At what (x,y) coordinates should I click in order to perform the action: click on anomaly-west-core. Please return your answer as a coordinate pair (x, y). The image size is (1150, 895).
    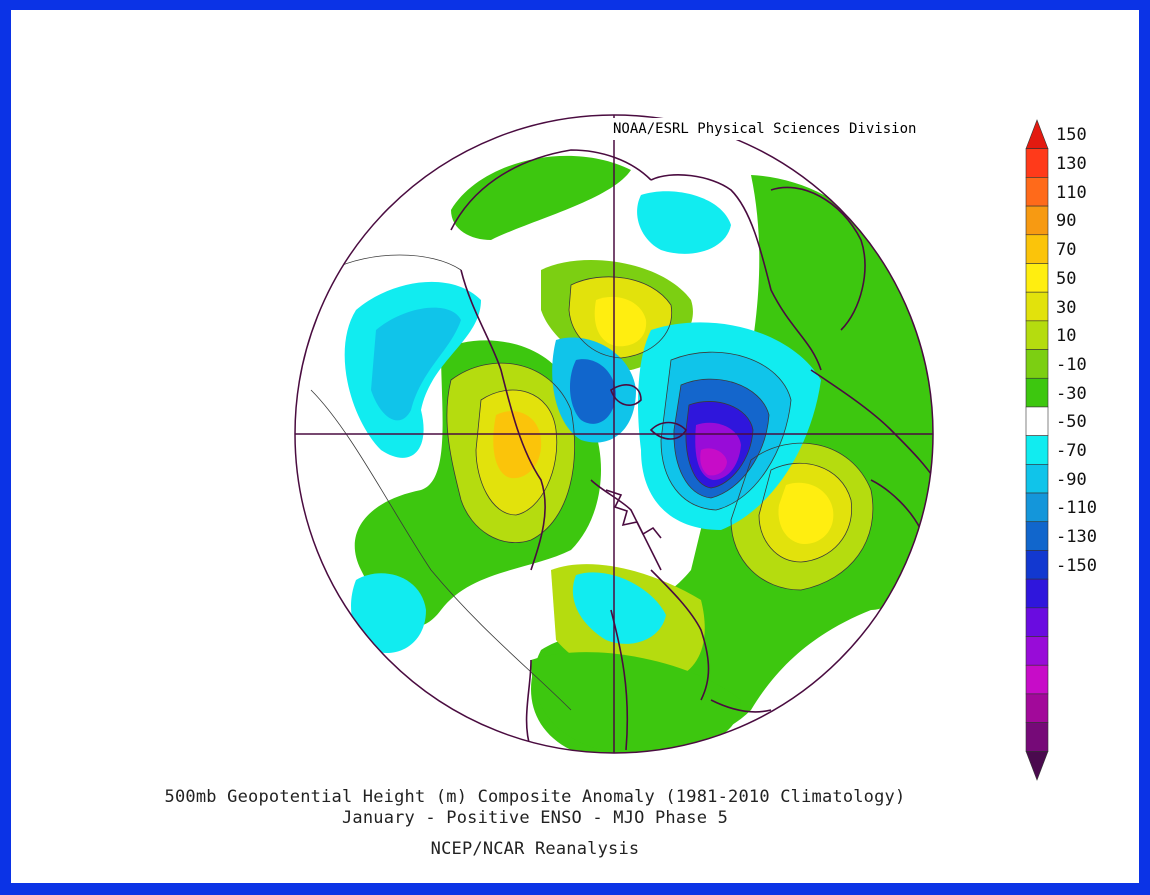
    Looking at the image, I should click on (517, 445).